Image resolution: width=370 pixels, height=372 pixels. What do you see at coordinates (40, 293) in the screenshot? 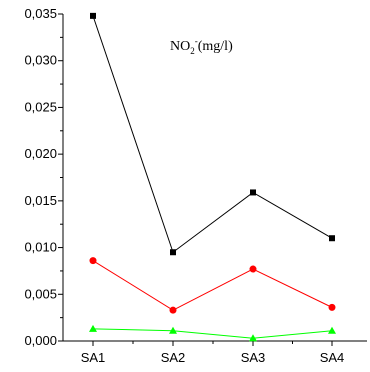
I see `y-tick-label: 0,005` at bounding box center [40, 293].